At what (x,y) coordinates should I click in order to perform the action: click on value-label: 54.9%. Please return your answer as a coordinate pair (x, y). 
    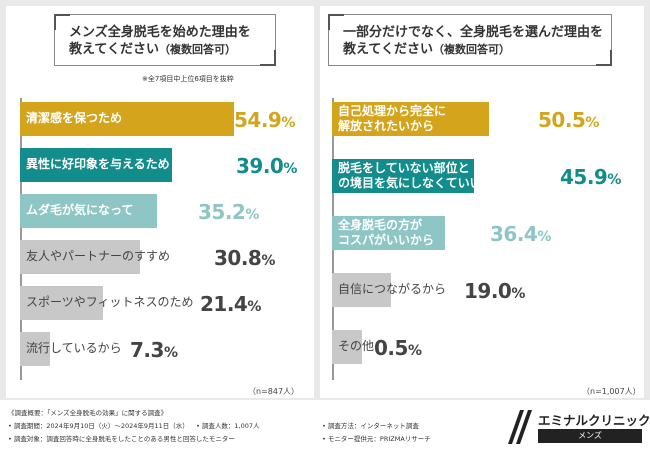
    Looking at the image, I should click on (264, 120).